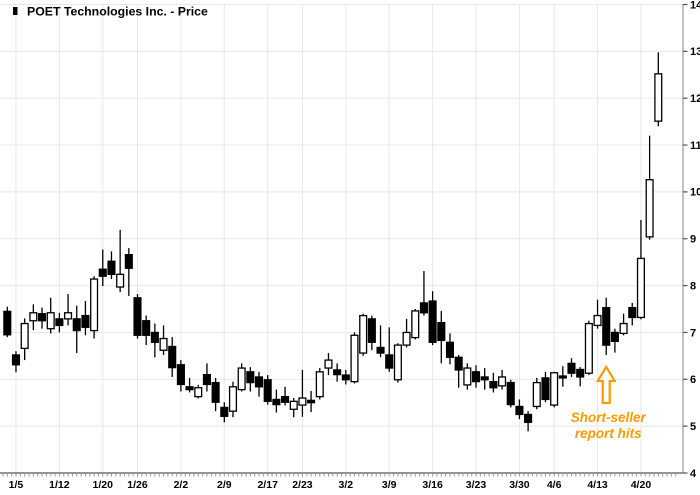 Image resolution: width=700 pixels, height=495 pixels. I want to click on x-tick-label: 1/26, so click(137, 485).